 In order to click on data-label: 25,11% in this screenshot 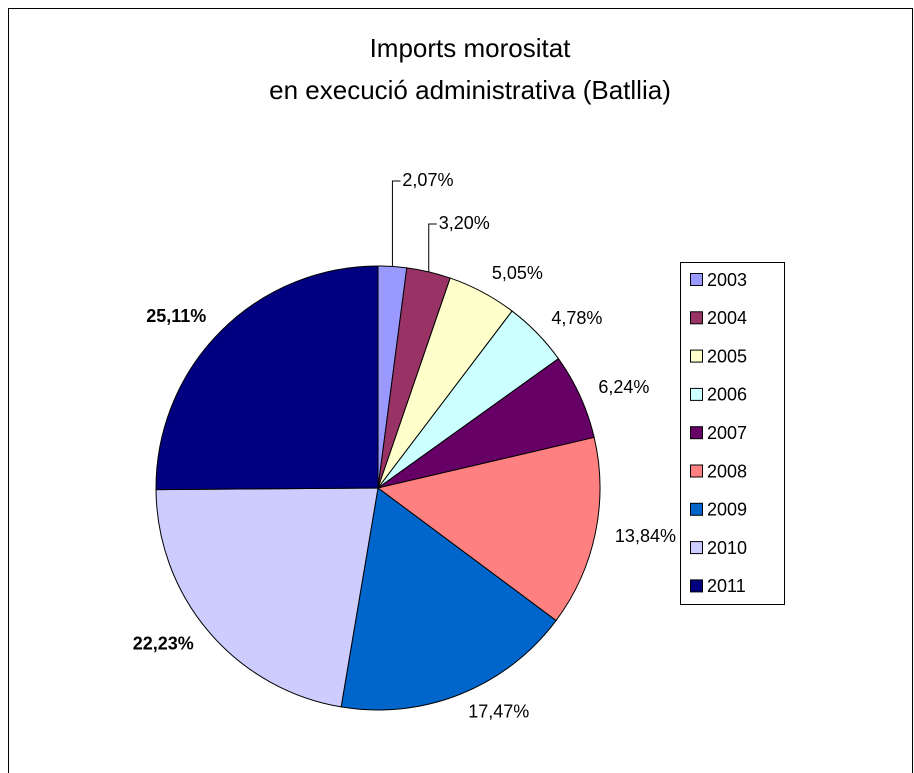, I will do `click(176, 316)`.